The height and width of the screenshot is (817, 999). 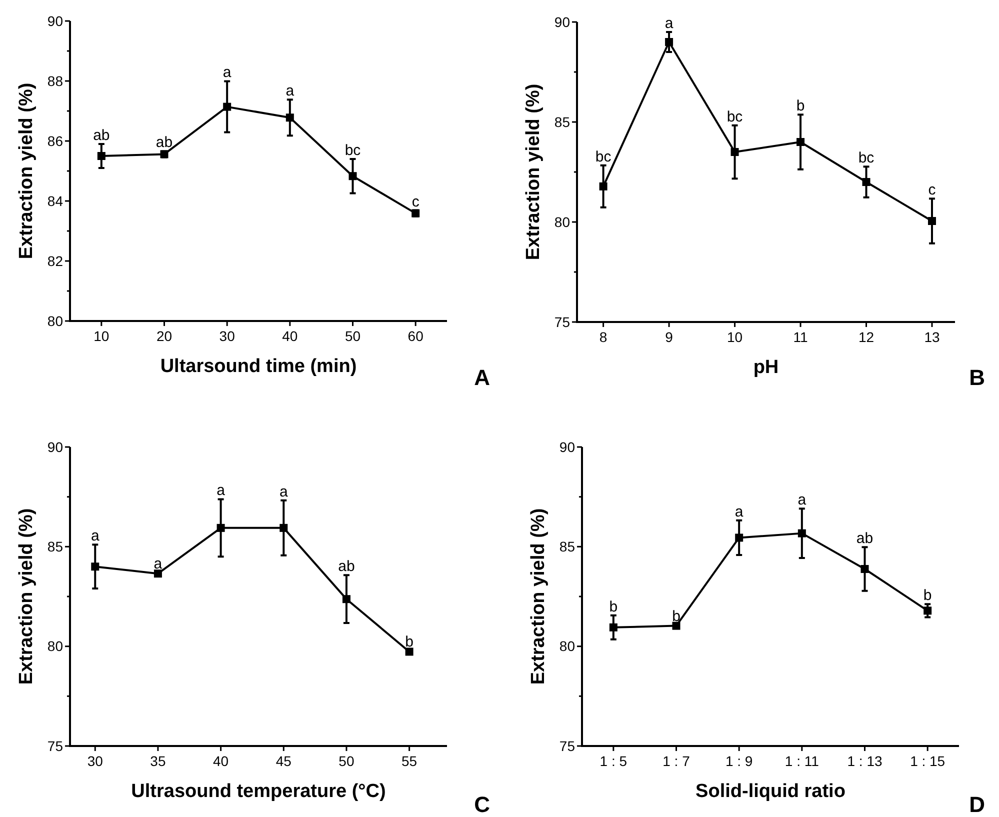 What do you see at coordinates (55, 200) in the screenshot?
I see `y-tick-label: 84` at bounding box center [55, 200].